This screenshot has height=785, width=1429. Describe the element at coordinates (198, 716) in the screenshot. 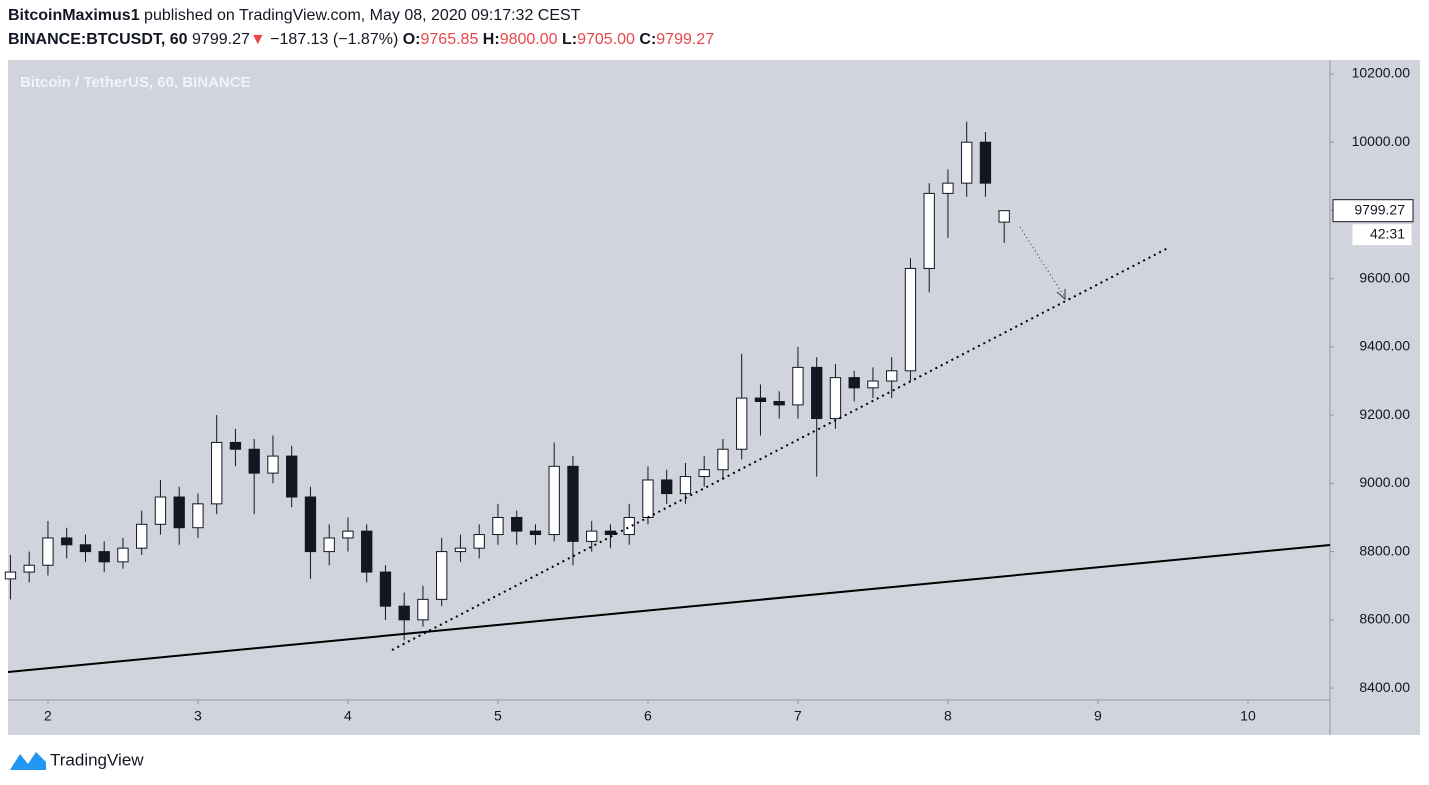

I see `x-tick-label: 3` at that location.